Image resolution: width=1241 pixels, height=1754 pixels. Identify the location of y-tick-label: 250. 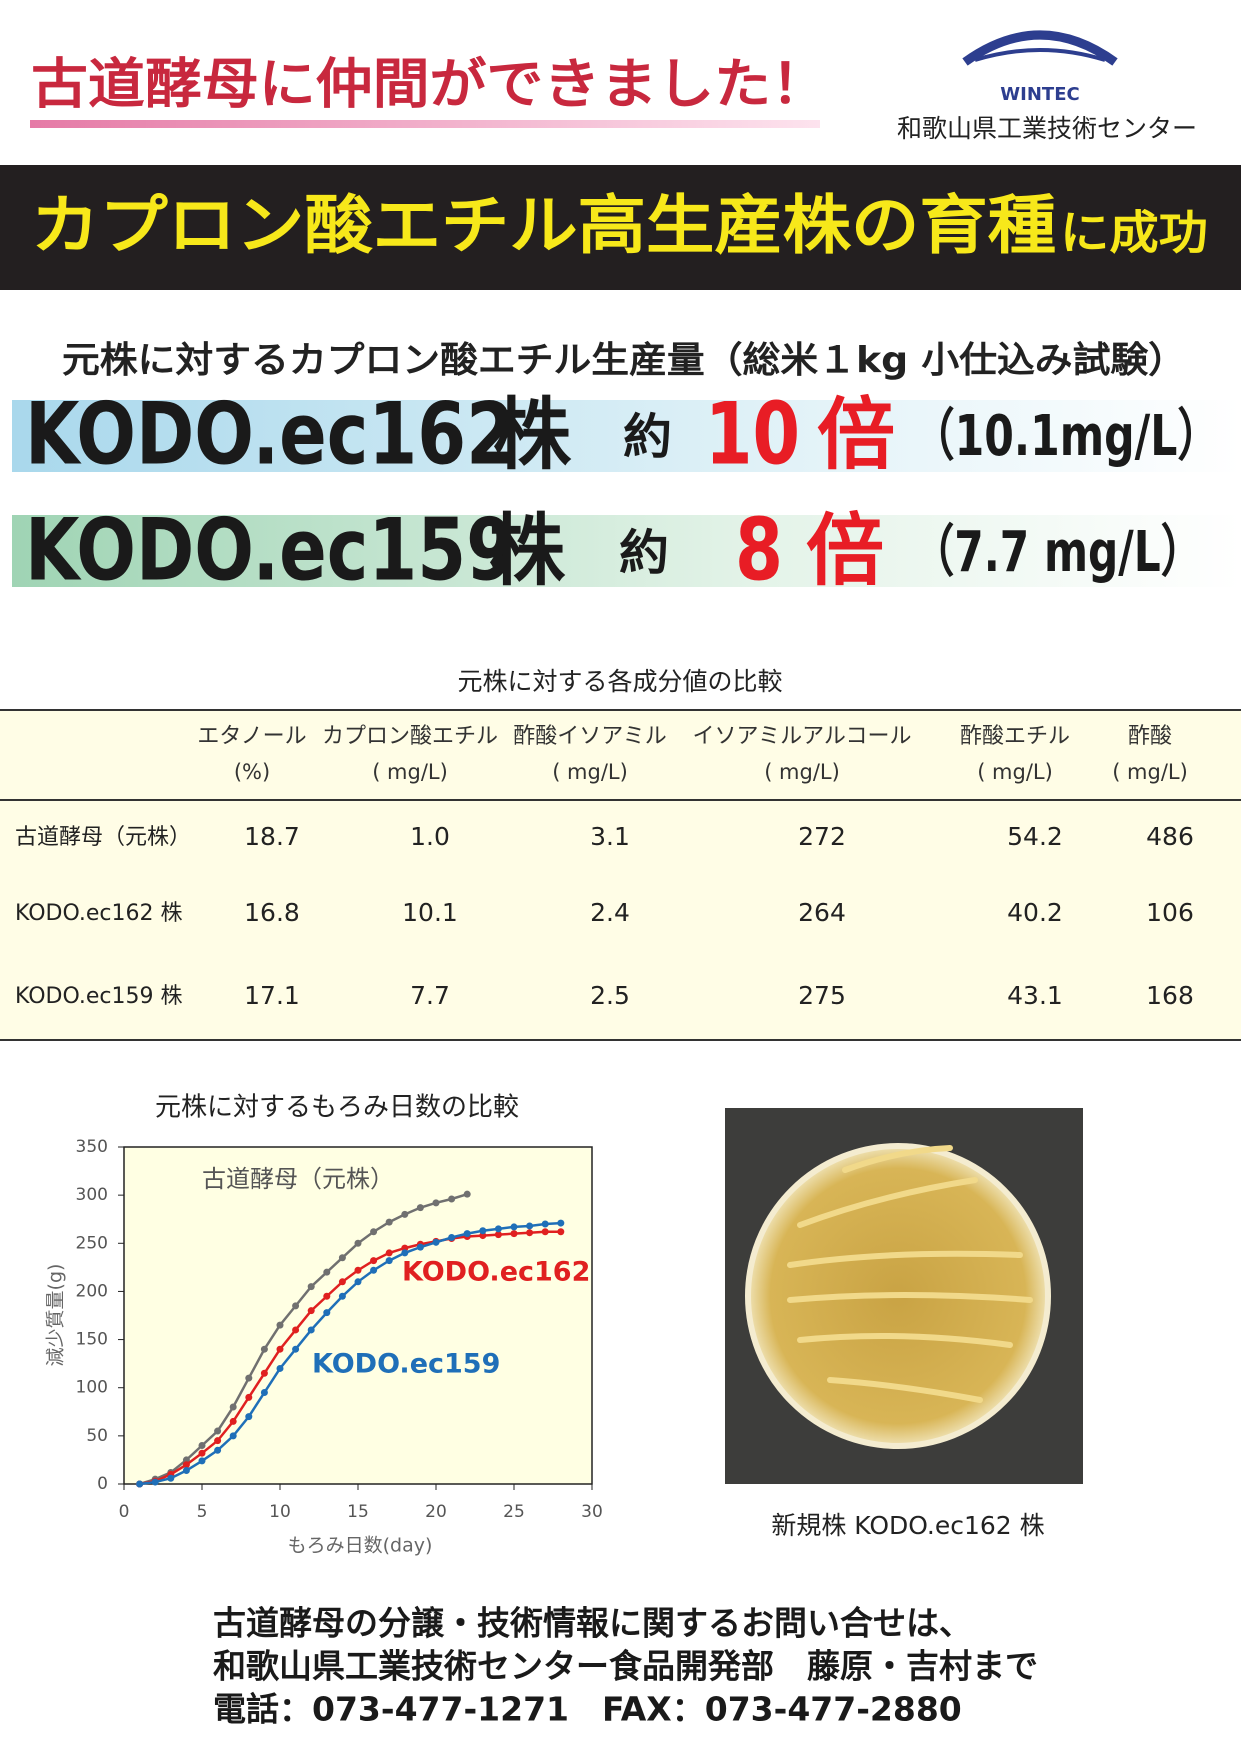
(92, 1243).